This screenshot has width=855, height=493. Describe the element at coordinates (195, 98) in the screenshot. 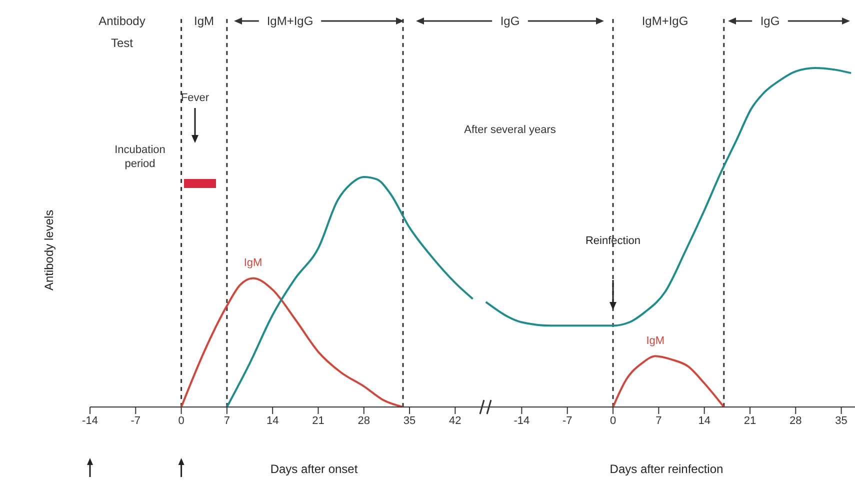

I see `text: Fever` at that location.